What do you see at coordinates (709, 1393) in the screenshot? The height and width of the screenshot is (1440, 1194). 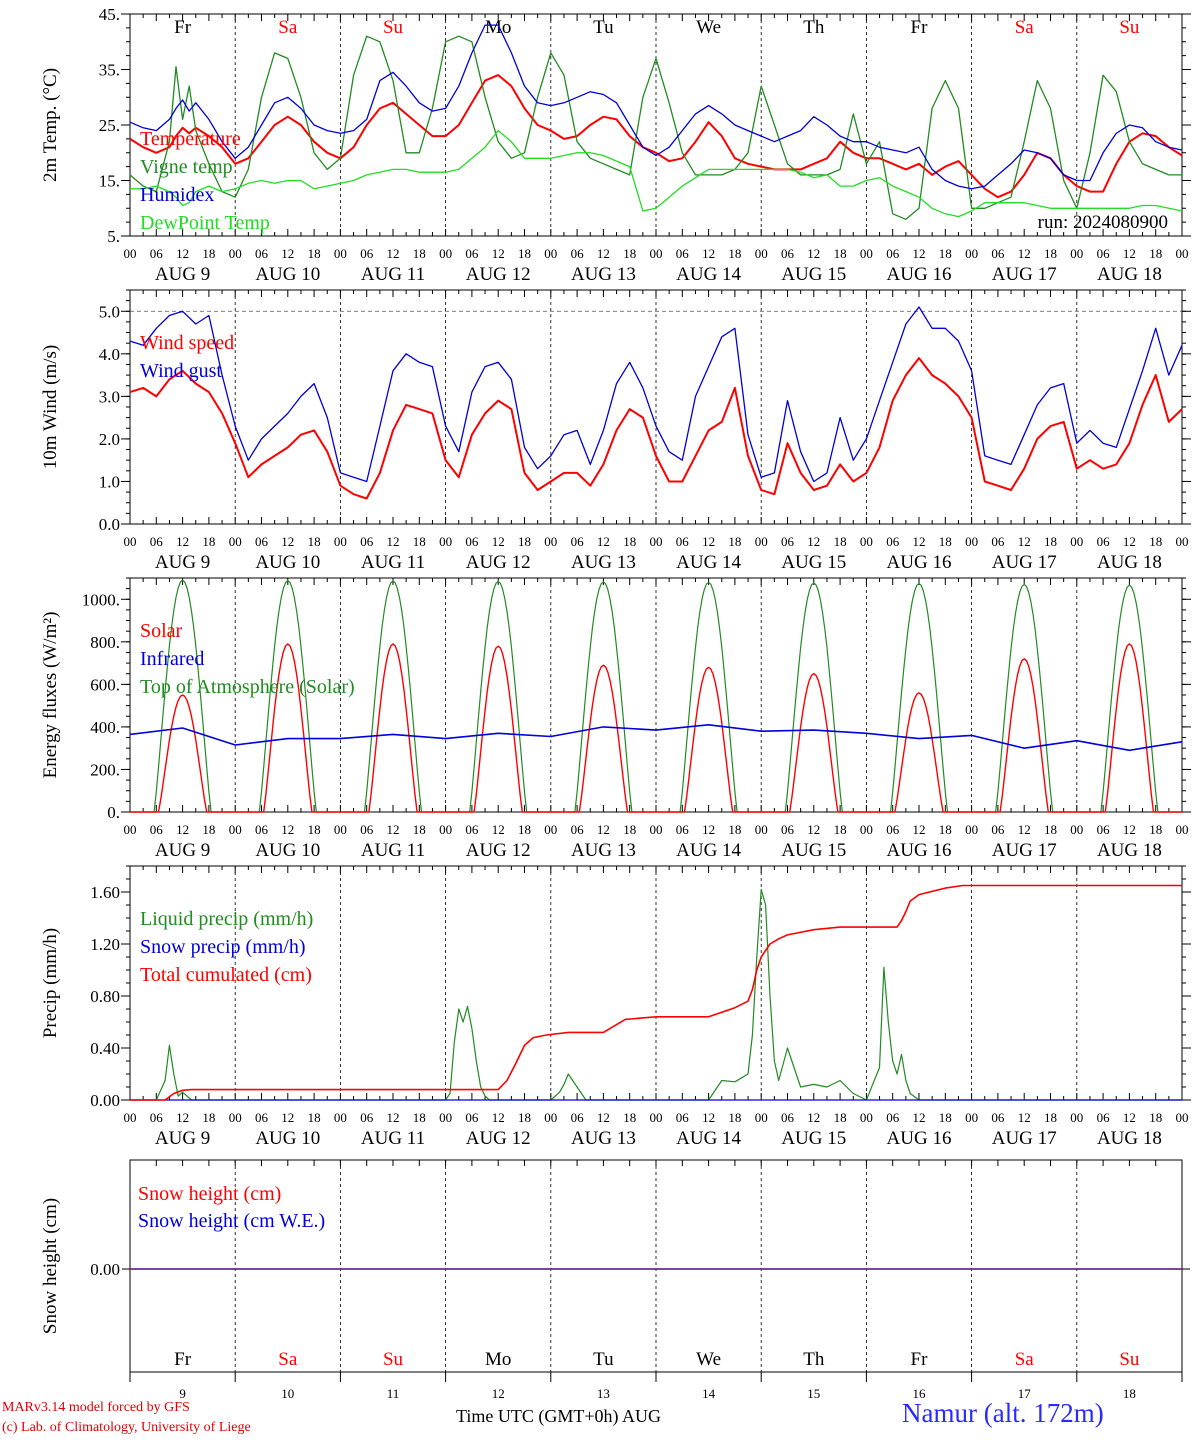 I see `day-number: 14` at bounding box center [709, 1393].